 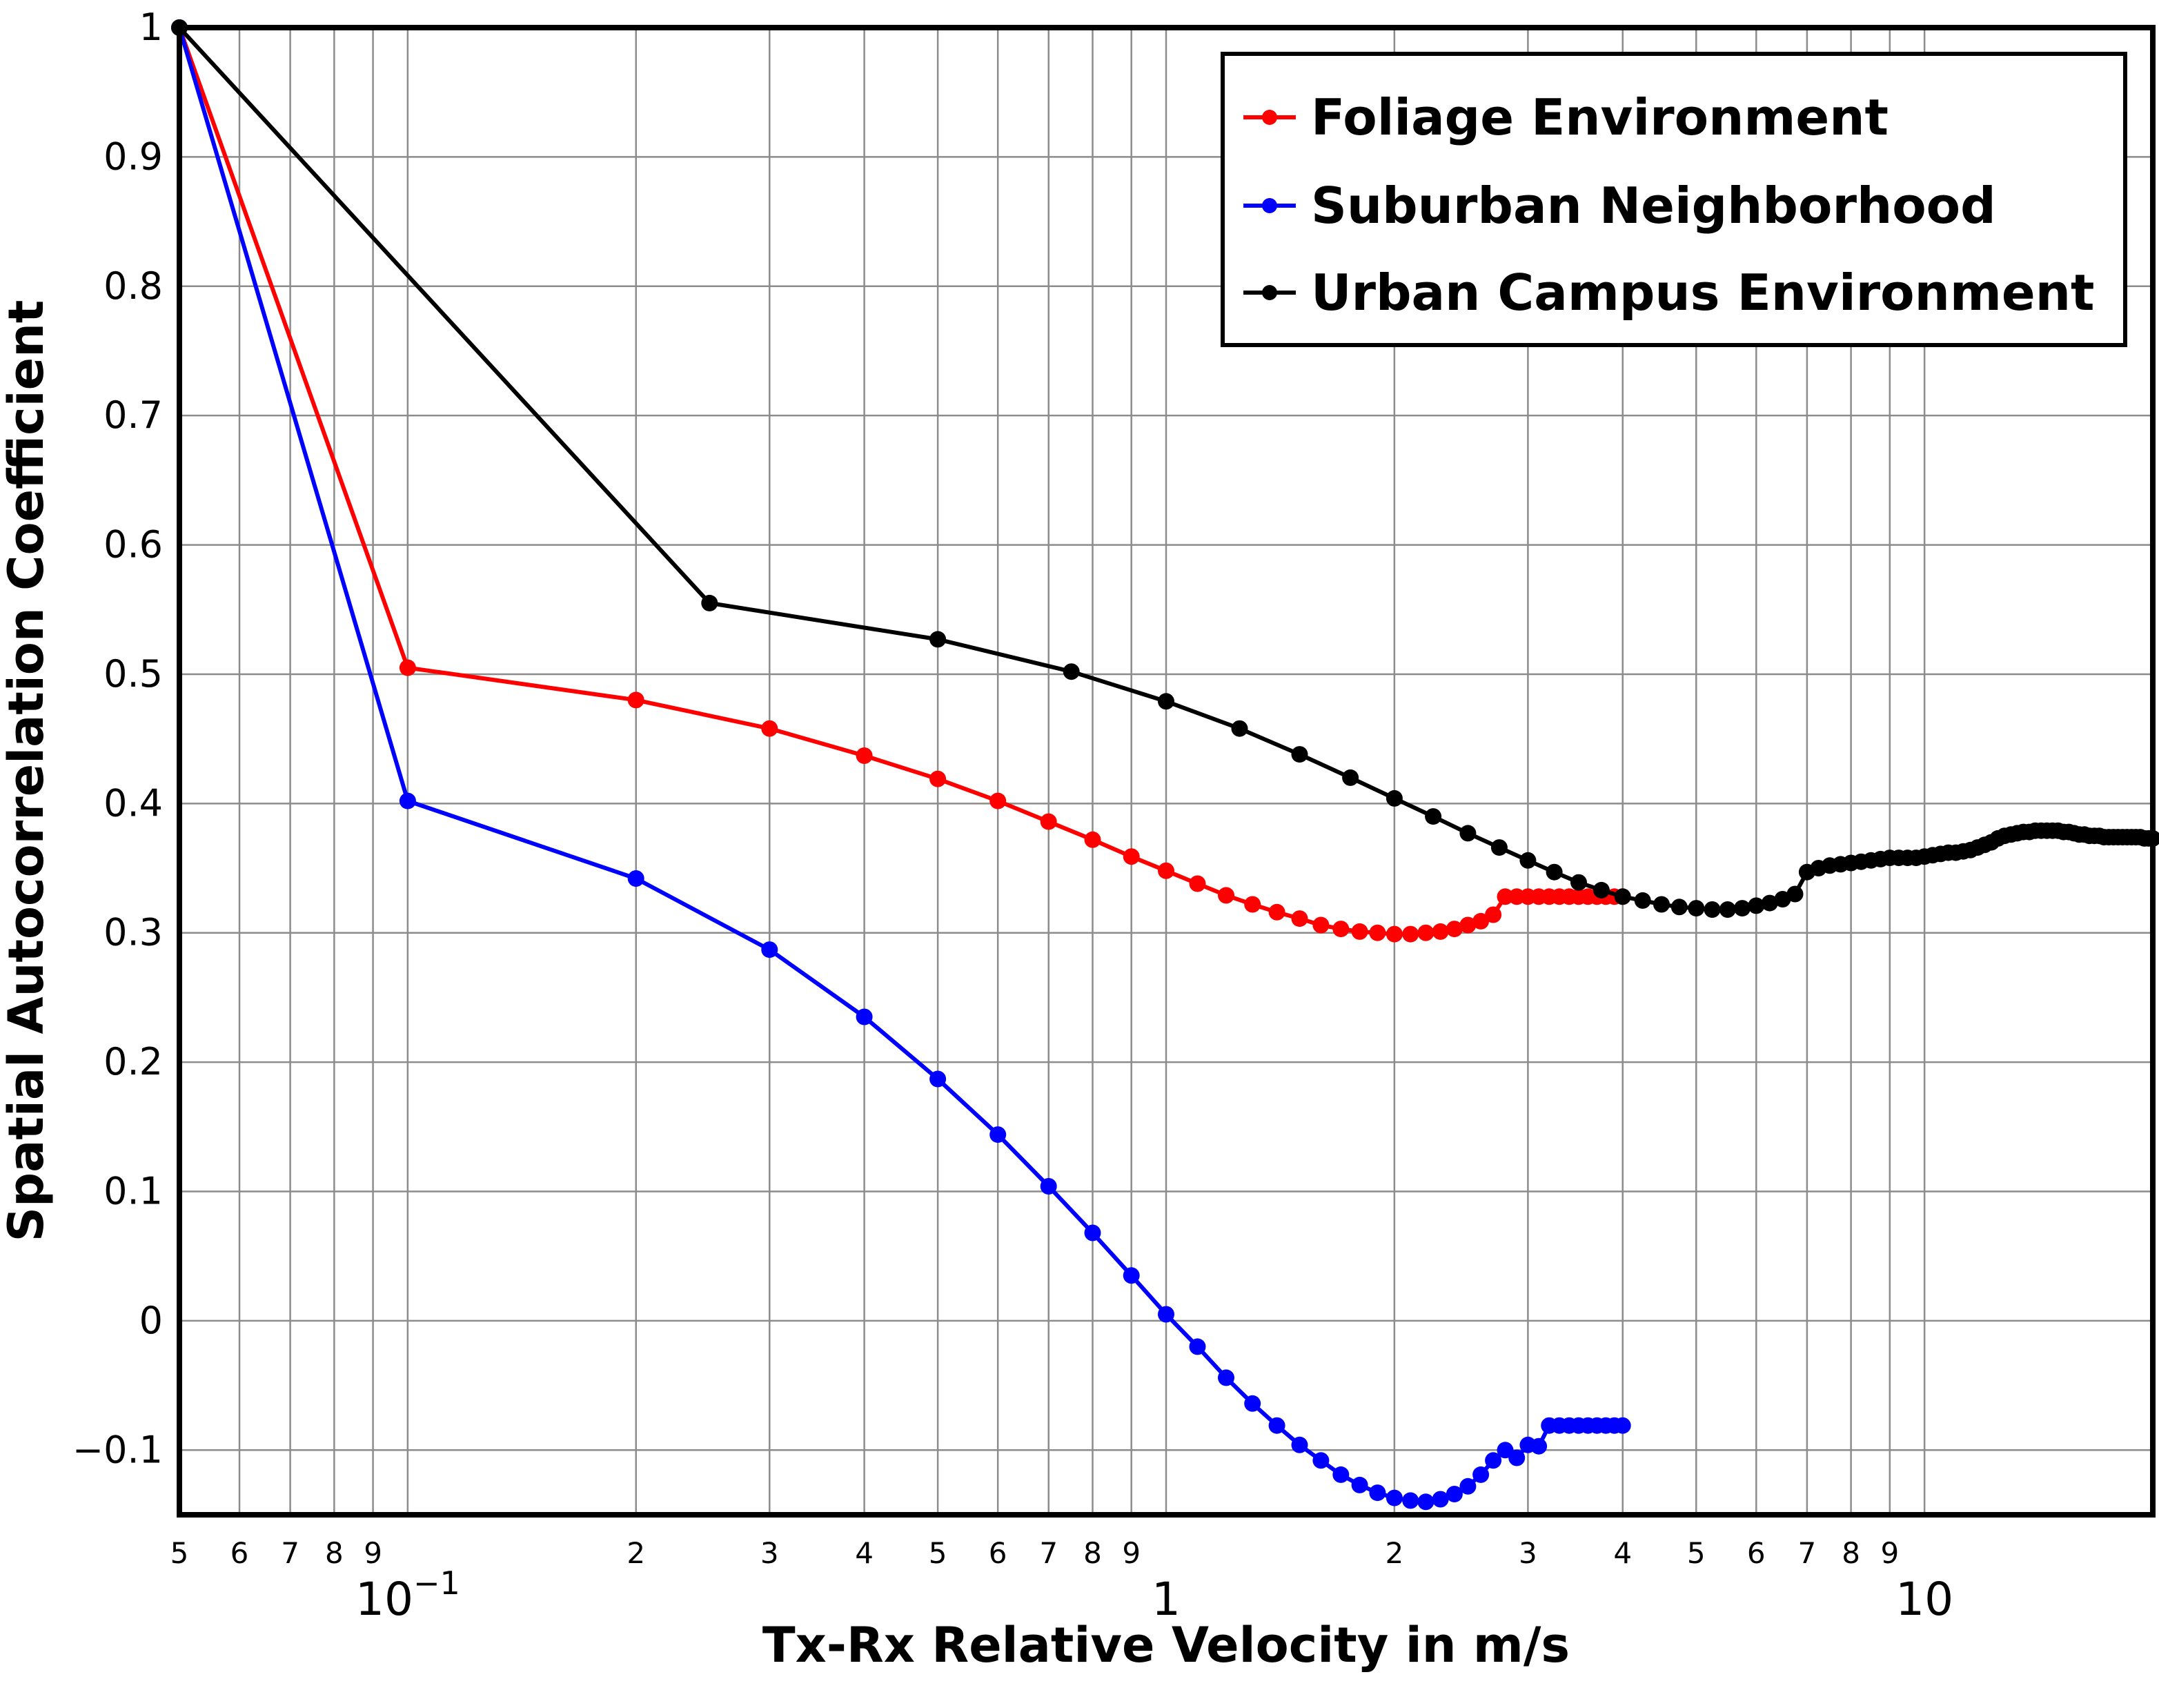 I want to click on y-tick-label: −0.1, so click(x=117, y=1449).